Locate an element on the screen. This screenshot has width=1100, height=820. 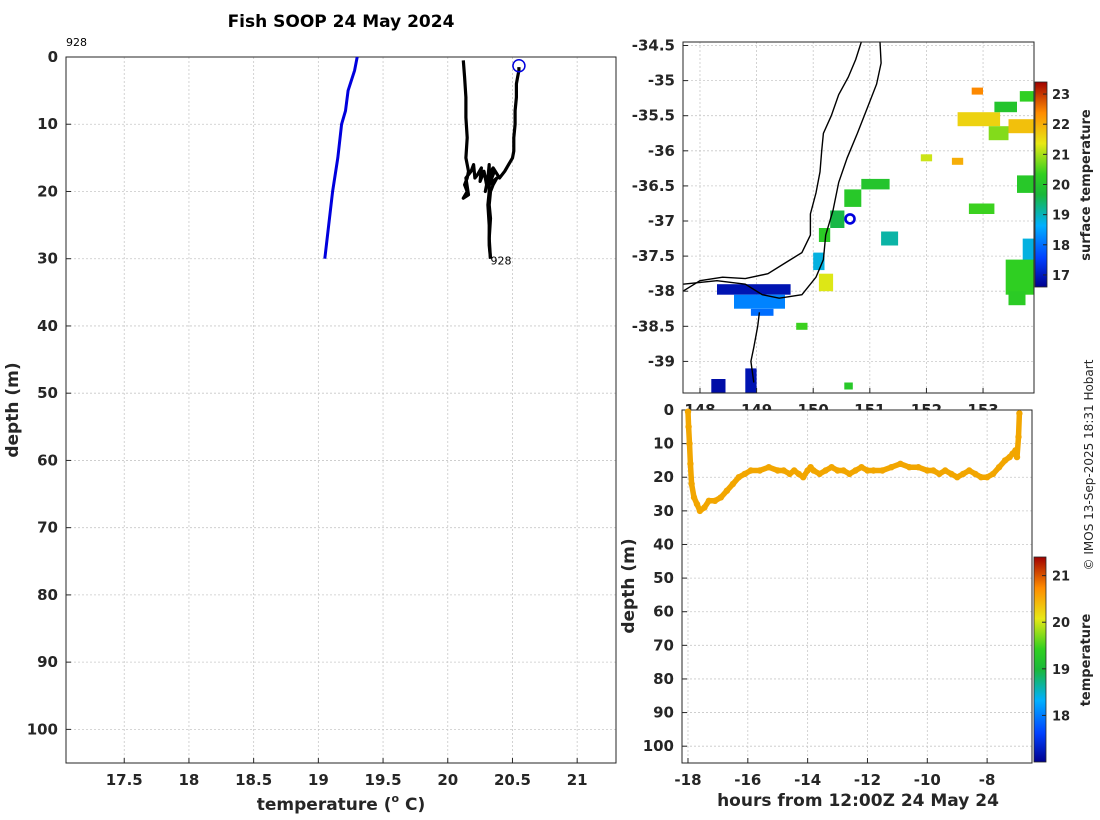
track-ytick-label: 10 is located at coordinates (663, 444).